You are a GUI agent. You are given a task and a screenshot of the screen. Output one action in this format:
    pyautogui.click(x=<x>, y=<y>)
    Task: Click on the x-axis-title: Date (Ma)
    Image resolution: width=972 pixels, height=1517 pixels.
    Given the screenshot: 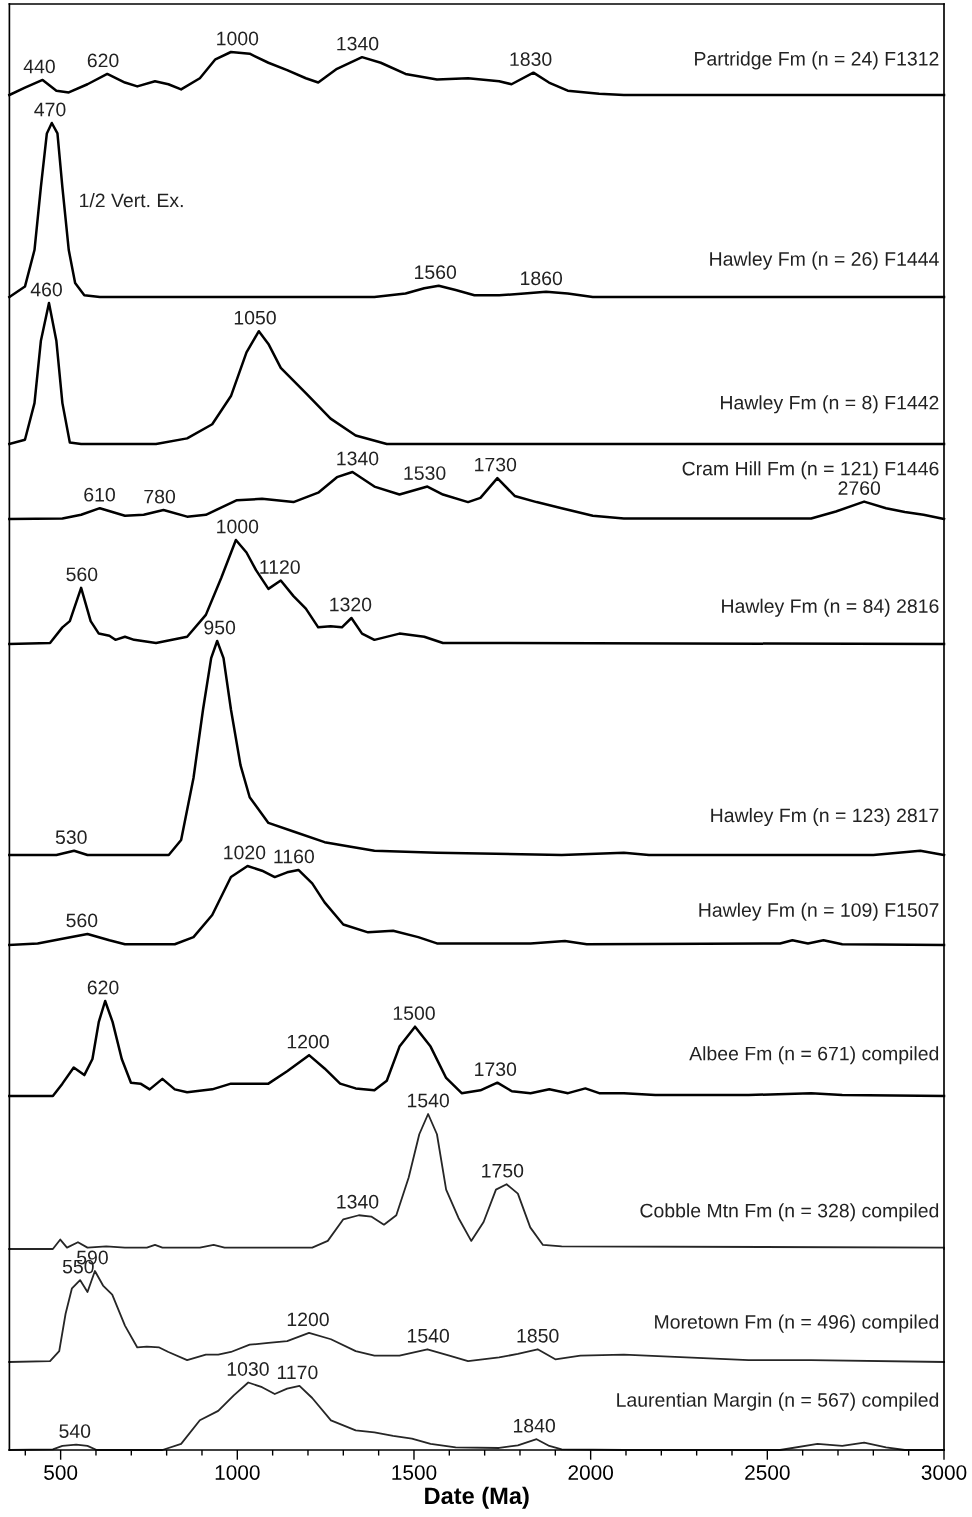 What is the action you would take?
    pyautogui.click(x=477, y=1497)
    